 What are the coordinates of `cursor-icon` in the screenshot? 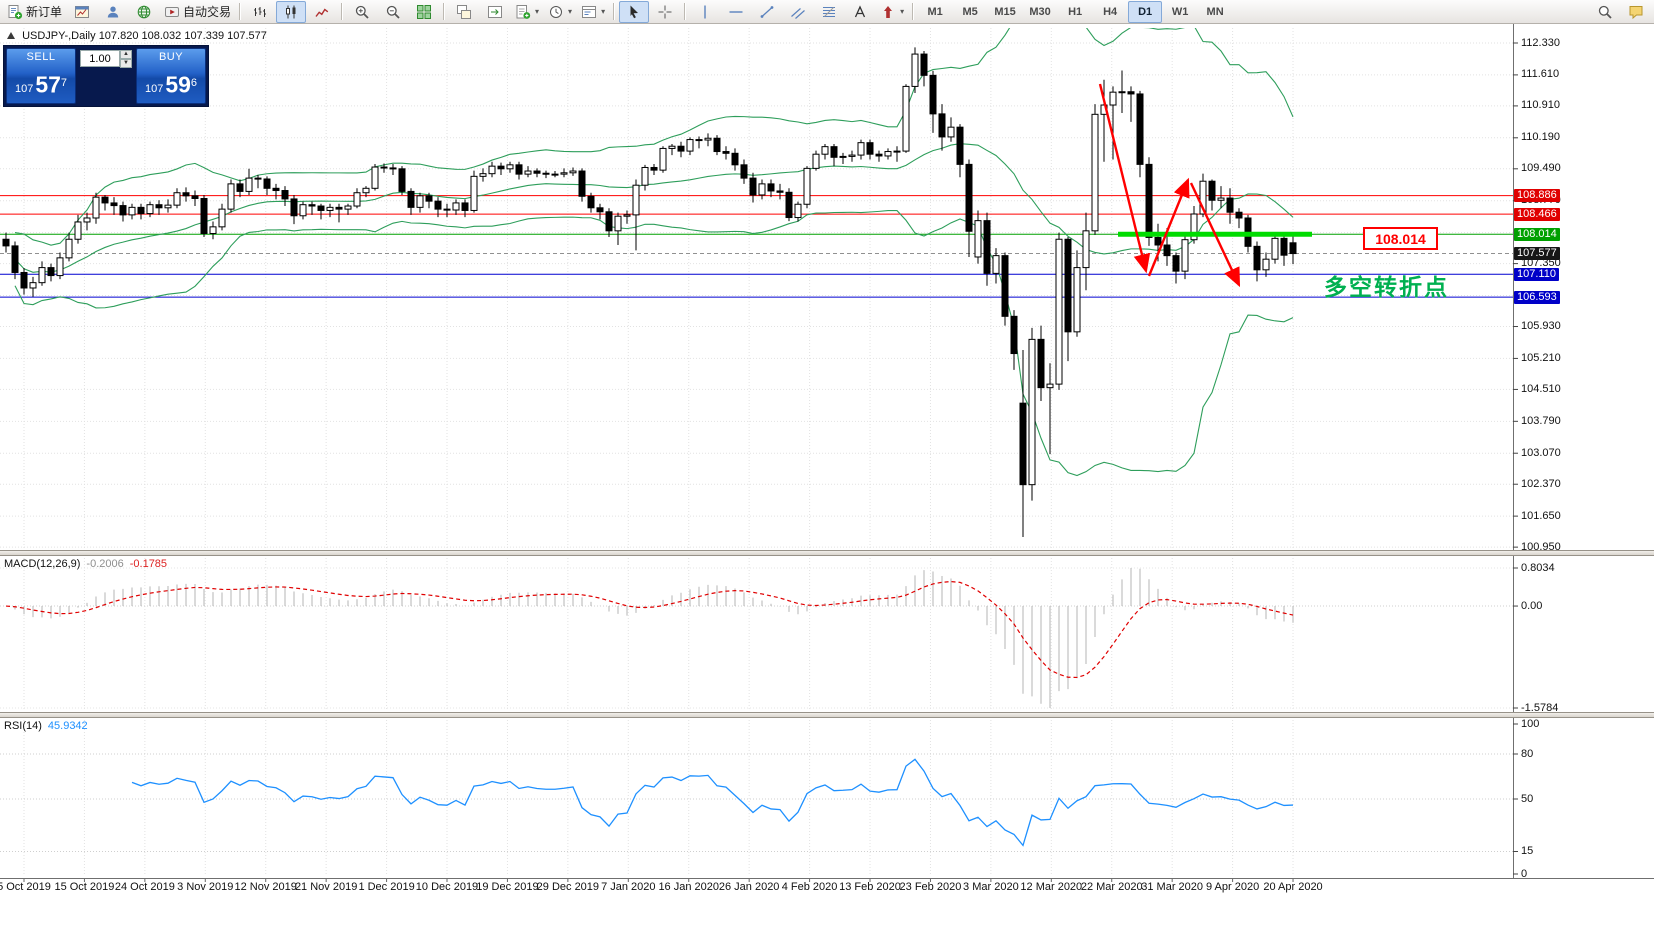 It's located at (634, 11).